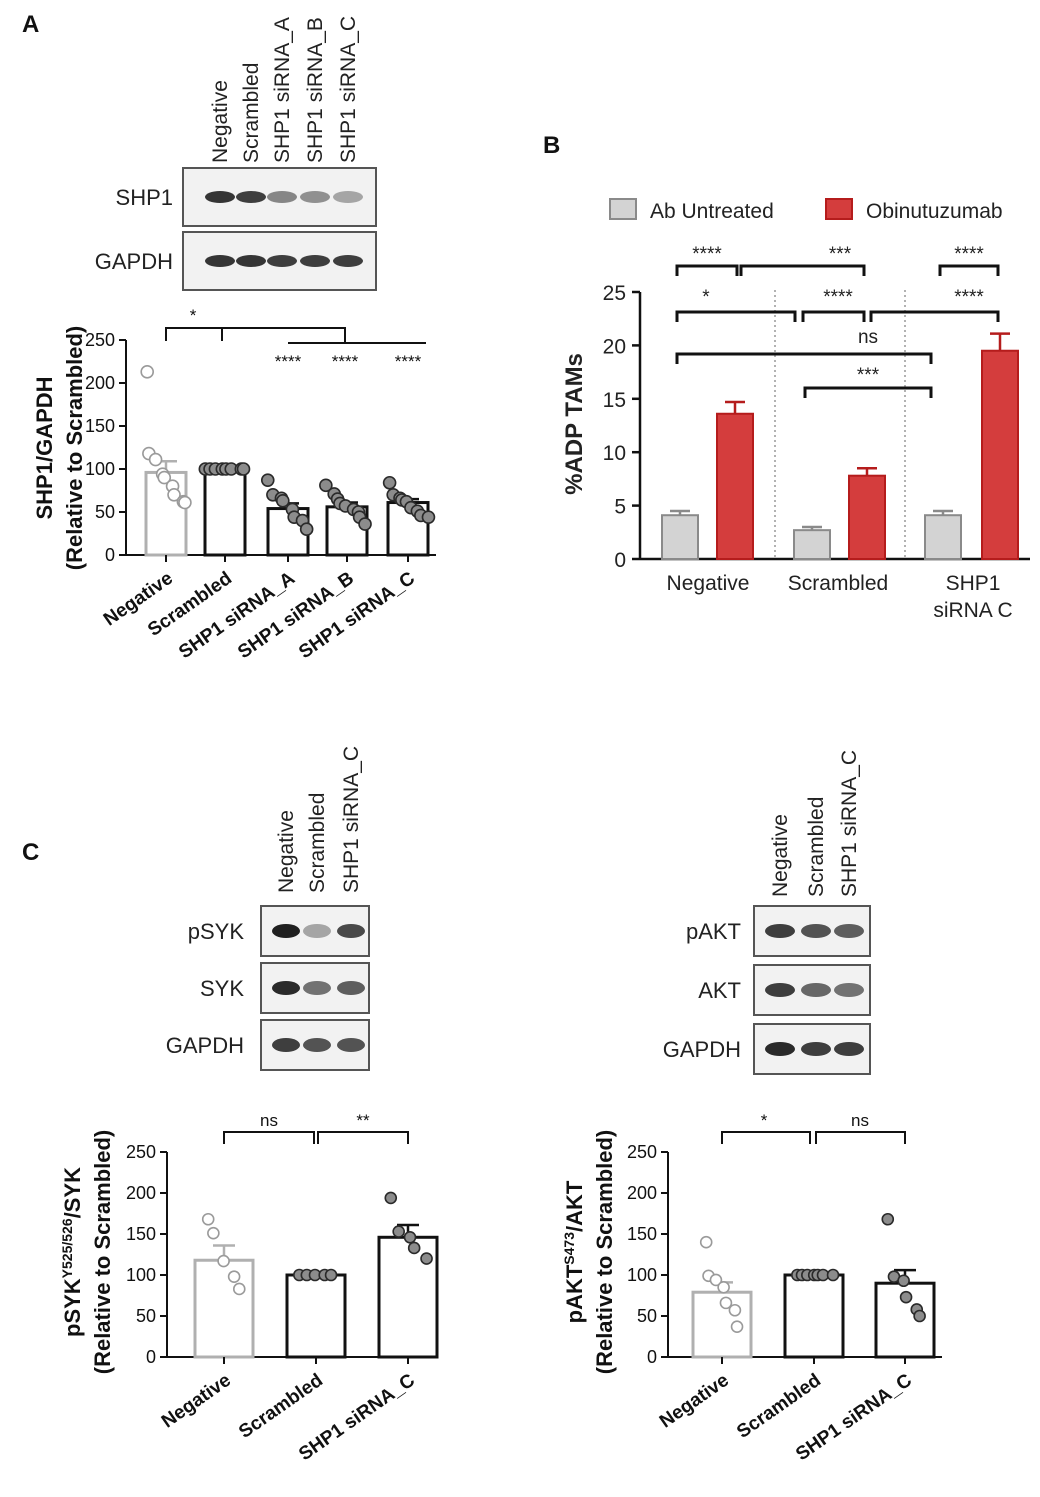 The image size is (1040, 1497). What do you see at coordinates (72, 1192) in the screenshot?
I see `y-label-tail: /SYK` at bounding box center [72, 1192].